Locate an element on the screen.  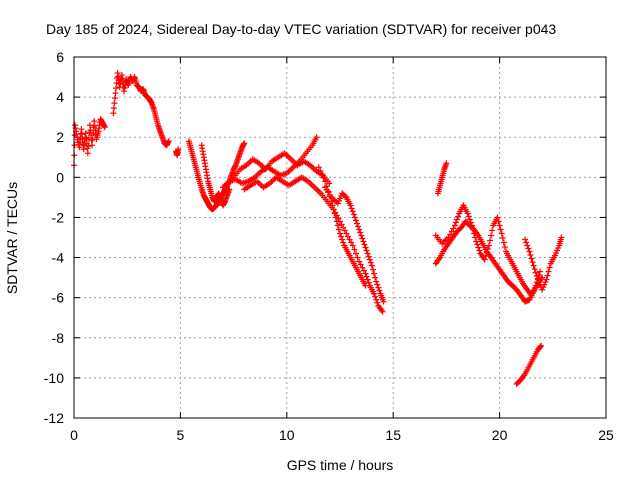
x-axis-label: GPS time / hours is located at coordinates (340, 465).